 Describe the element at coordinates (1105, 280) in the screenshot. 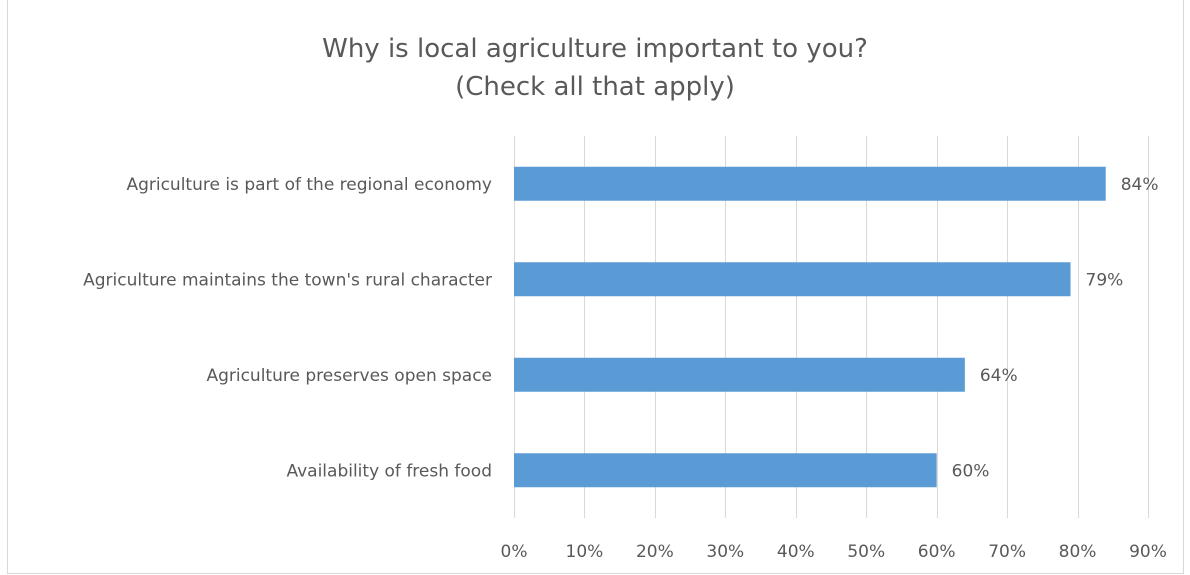

I see `data-label-2: 79%` at that location.